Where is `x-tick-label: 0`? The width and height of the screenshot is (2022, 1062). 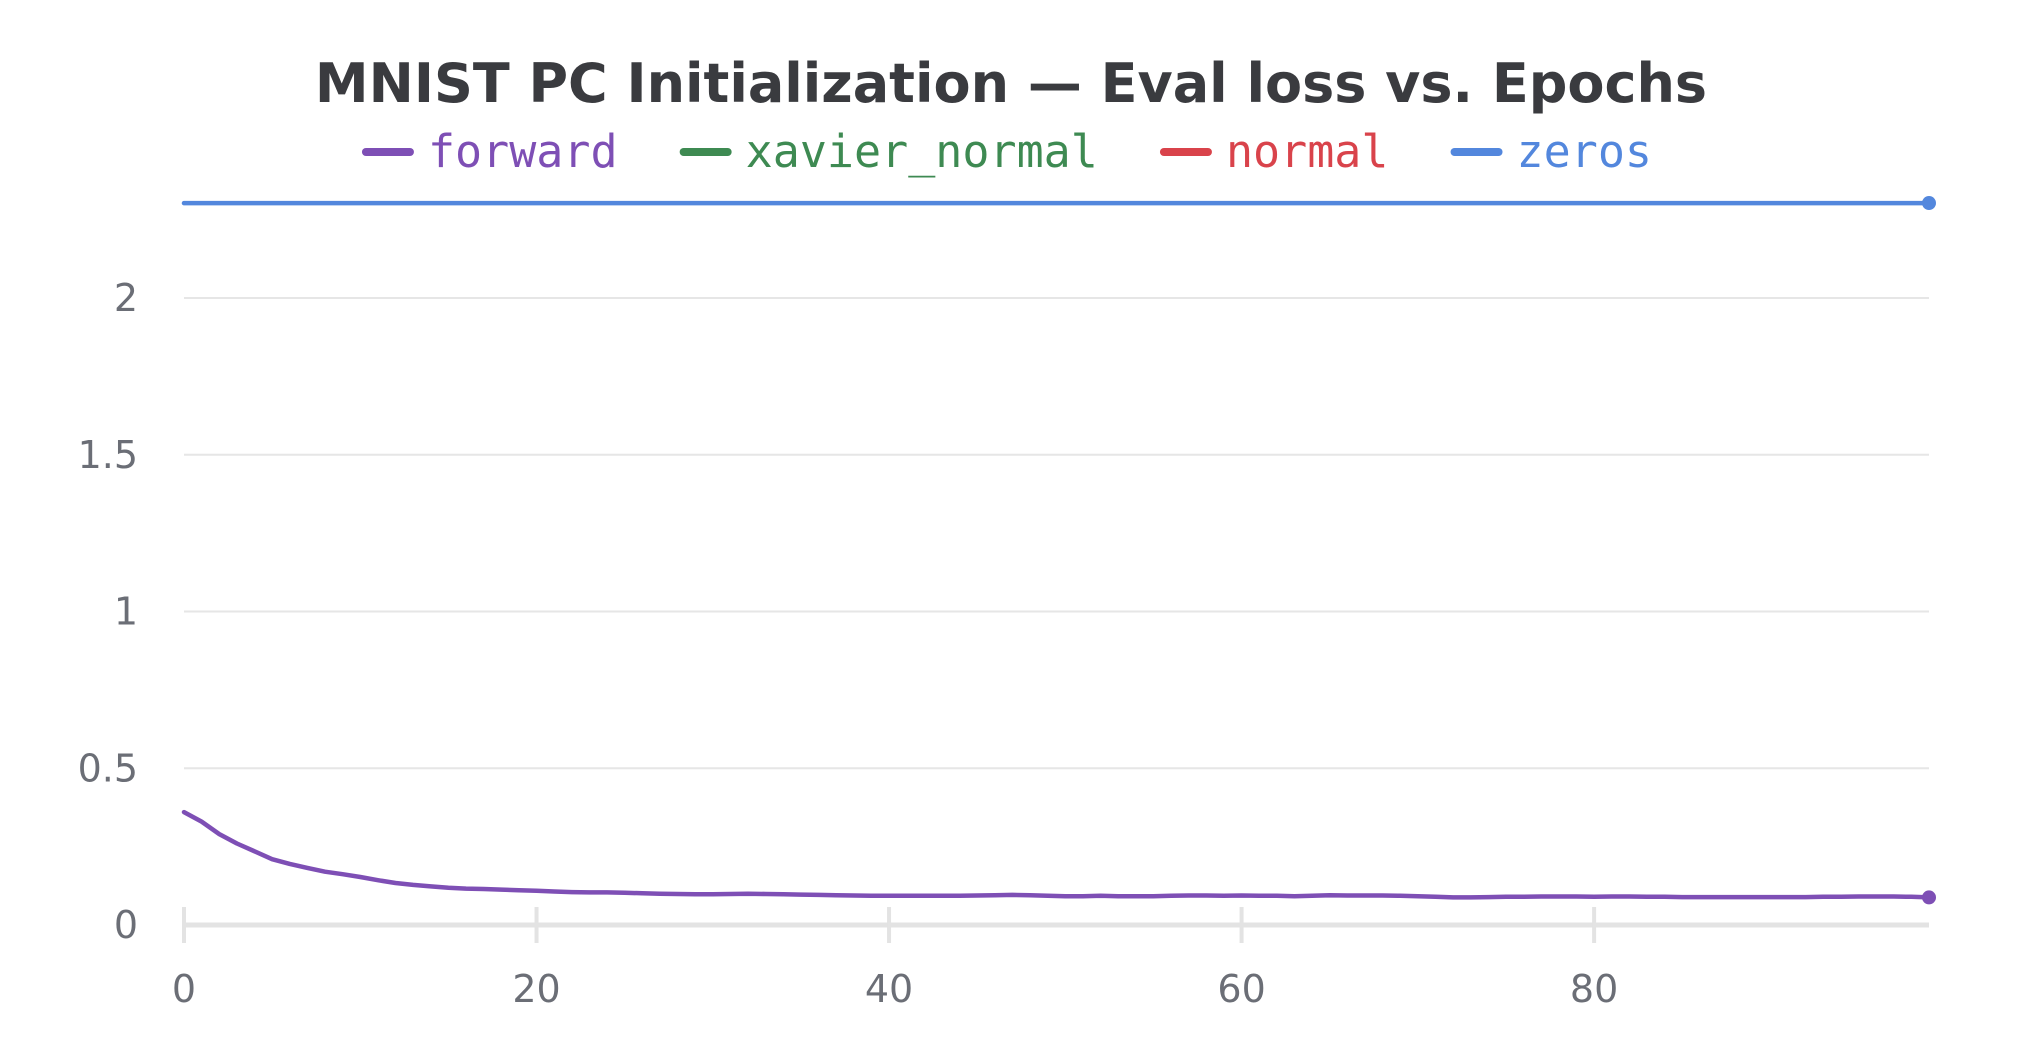
x-tick-label: 0 is located at coordinates (184, 989).